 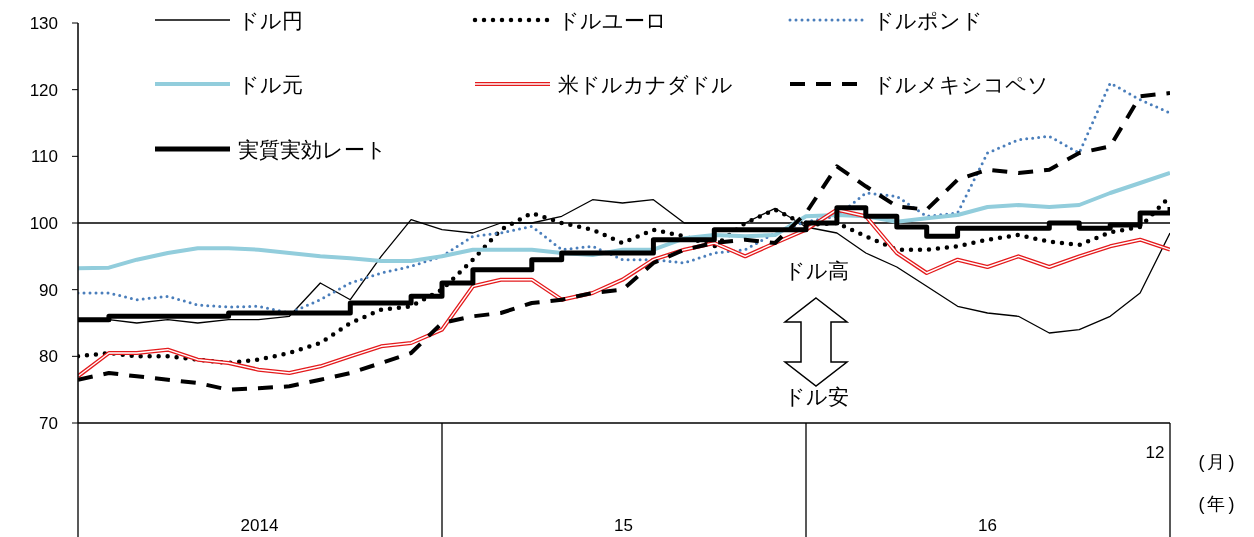 What do you see at coordinates (623, 525) in the screenshot?
I see `x-tick-label: 15` at bounding box center [623, 525].